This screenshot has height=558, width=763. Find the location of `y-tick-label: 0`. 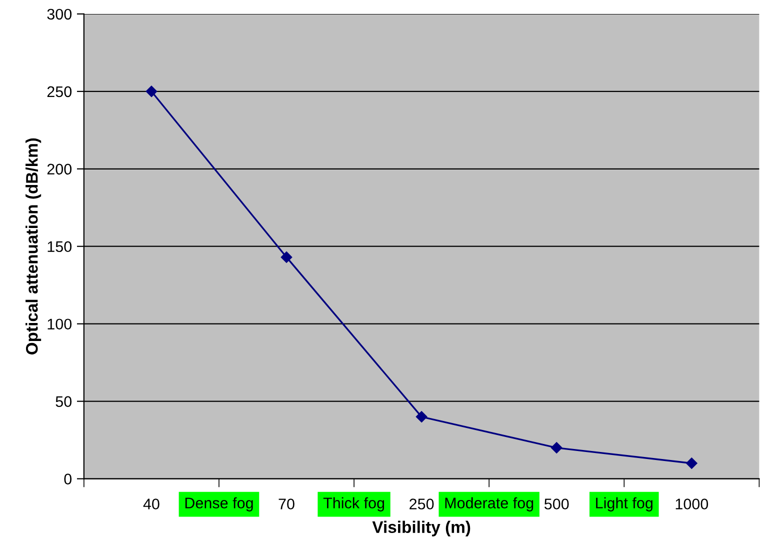

y-tick-label: 0 is located at coordinates (68, 479).